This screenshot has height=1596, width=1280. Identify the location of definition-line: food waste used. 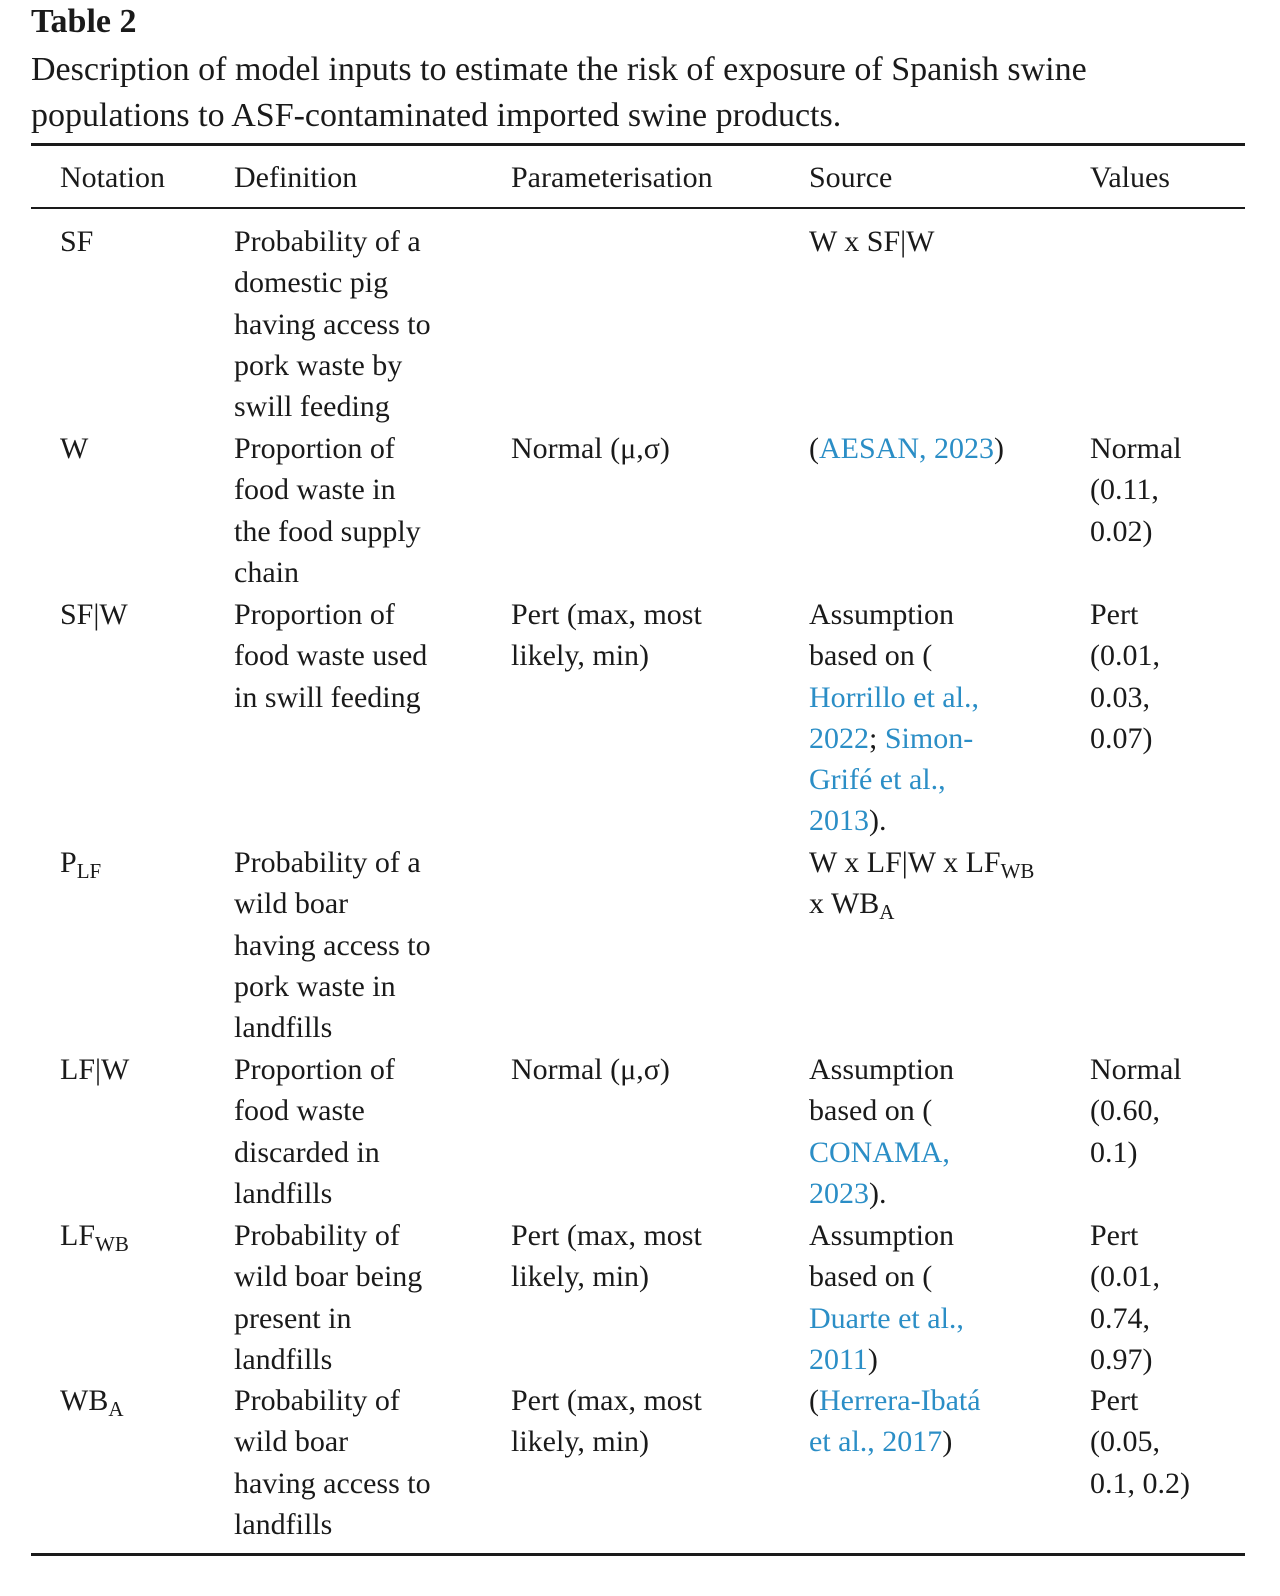
(331, 656).